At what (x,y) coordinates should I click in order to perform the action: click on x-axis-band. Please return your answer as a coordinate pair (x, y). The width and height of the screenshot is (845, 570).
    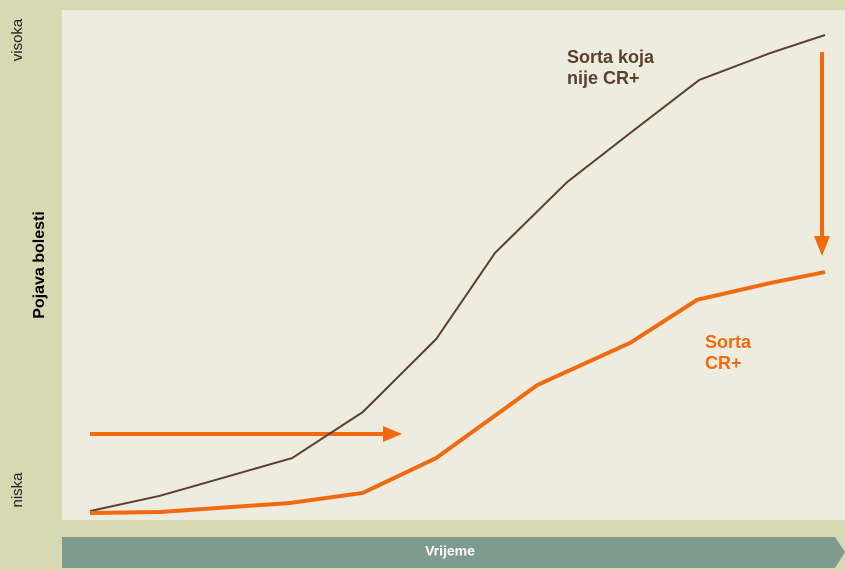
    Looking at the image, I should click on (453, 552).